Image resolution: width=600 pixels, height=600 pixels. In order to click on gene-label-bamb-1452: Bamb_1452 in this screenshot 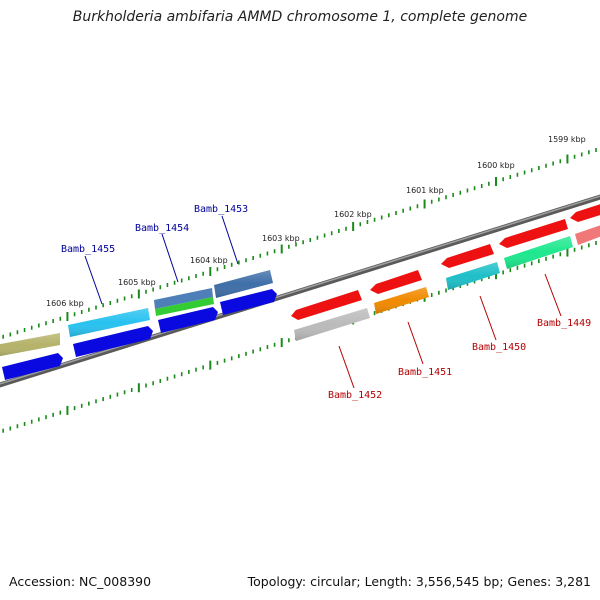, I will do `click(355, 395)`.